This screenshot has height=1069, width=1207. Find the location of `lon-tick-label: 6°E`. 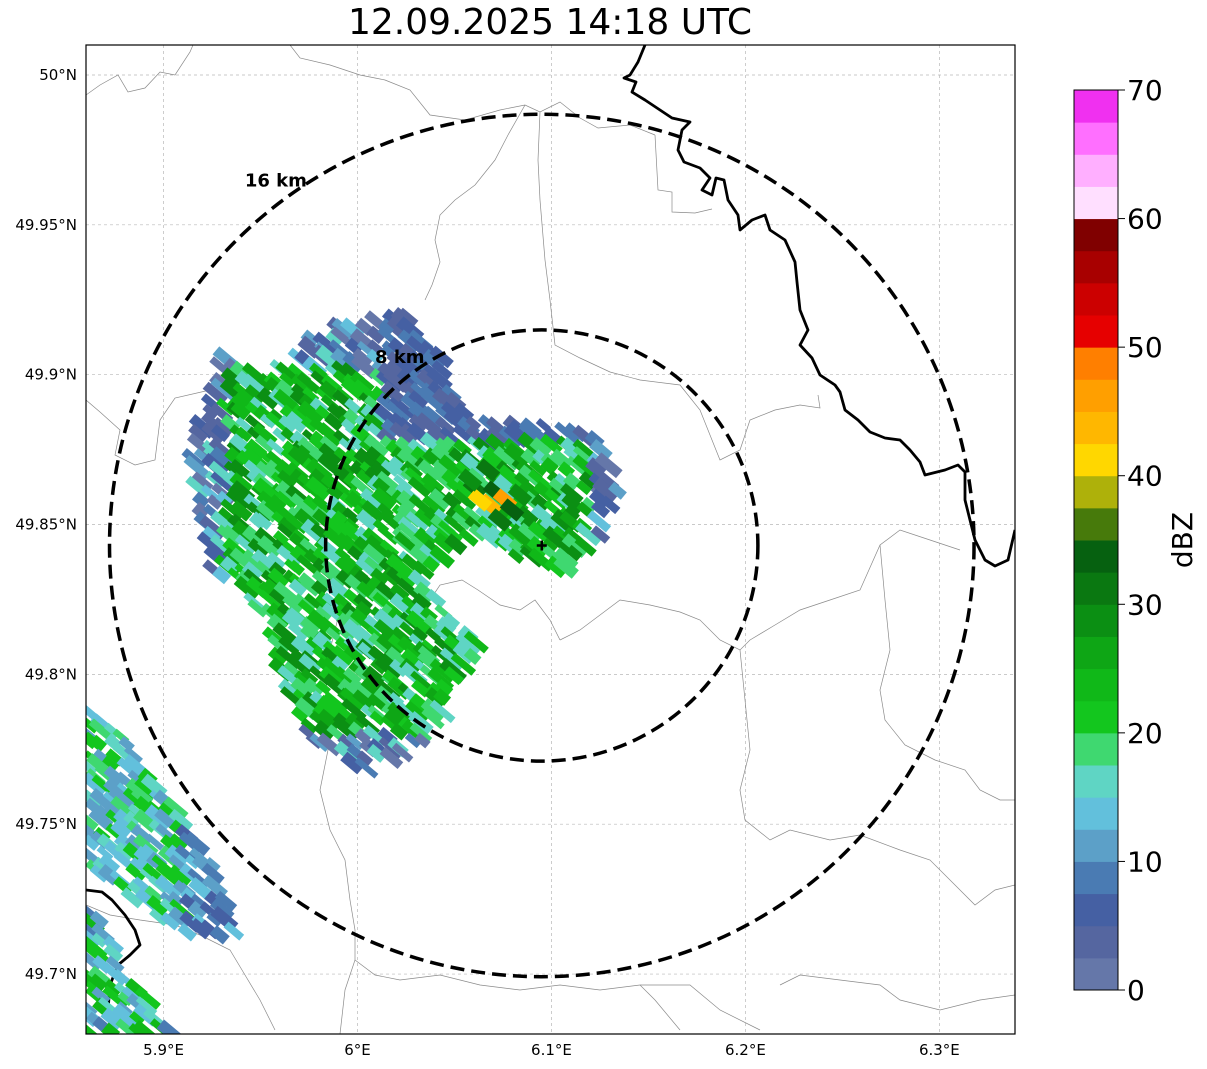

lon-tick-label: 6°E is located at coordinates (357, 1050).